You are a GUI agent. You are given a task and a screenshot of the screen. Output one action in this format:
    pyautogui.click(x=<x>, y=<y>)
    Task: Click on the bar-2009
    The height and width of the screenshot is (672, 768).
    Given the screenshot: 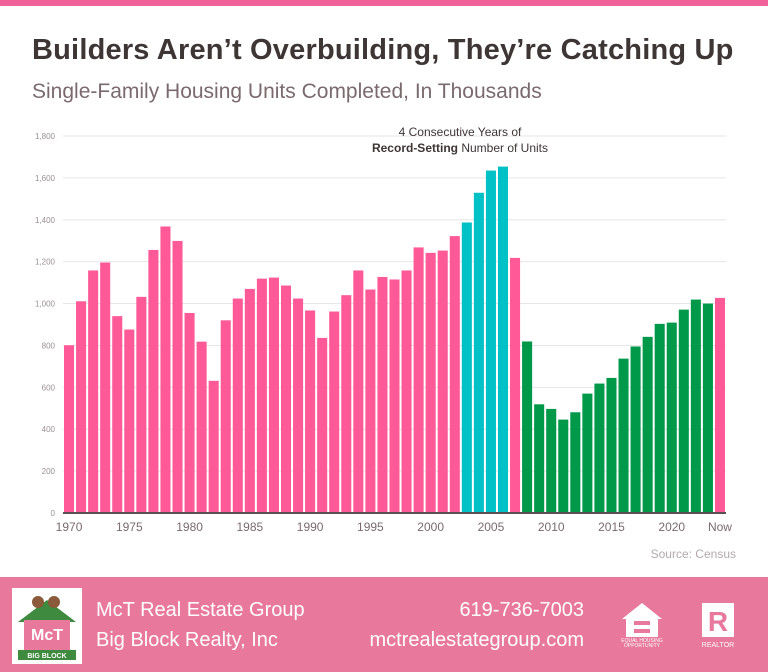 What is the action you would take?
    pyautogui.click(x=539, y=458)
    